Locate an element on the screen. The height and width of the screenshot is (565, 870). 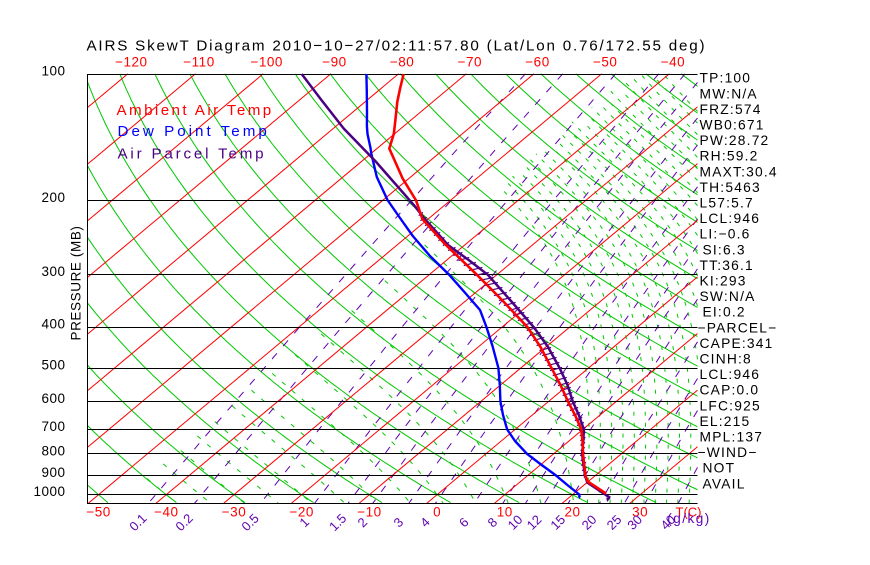
svg-text: −120 is located at coordinates (131, 62).